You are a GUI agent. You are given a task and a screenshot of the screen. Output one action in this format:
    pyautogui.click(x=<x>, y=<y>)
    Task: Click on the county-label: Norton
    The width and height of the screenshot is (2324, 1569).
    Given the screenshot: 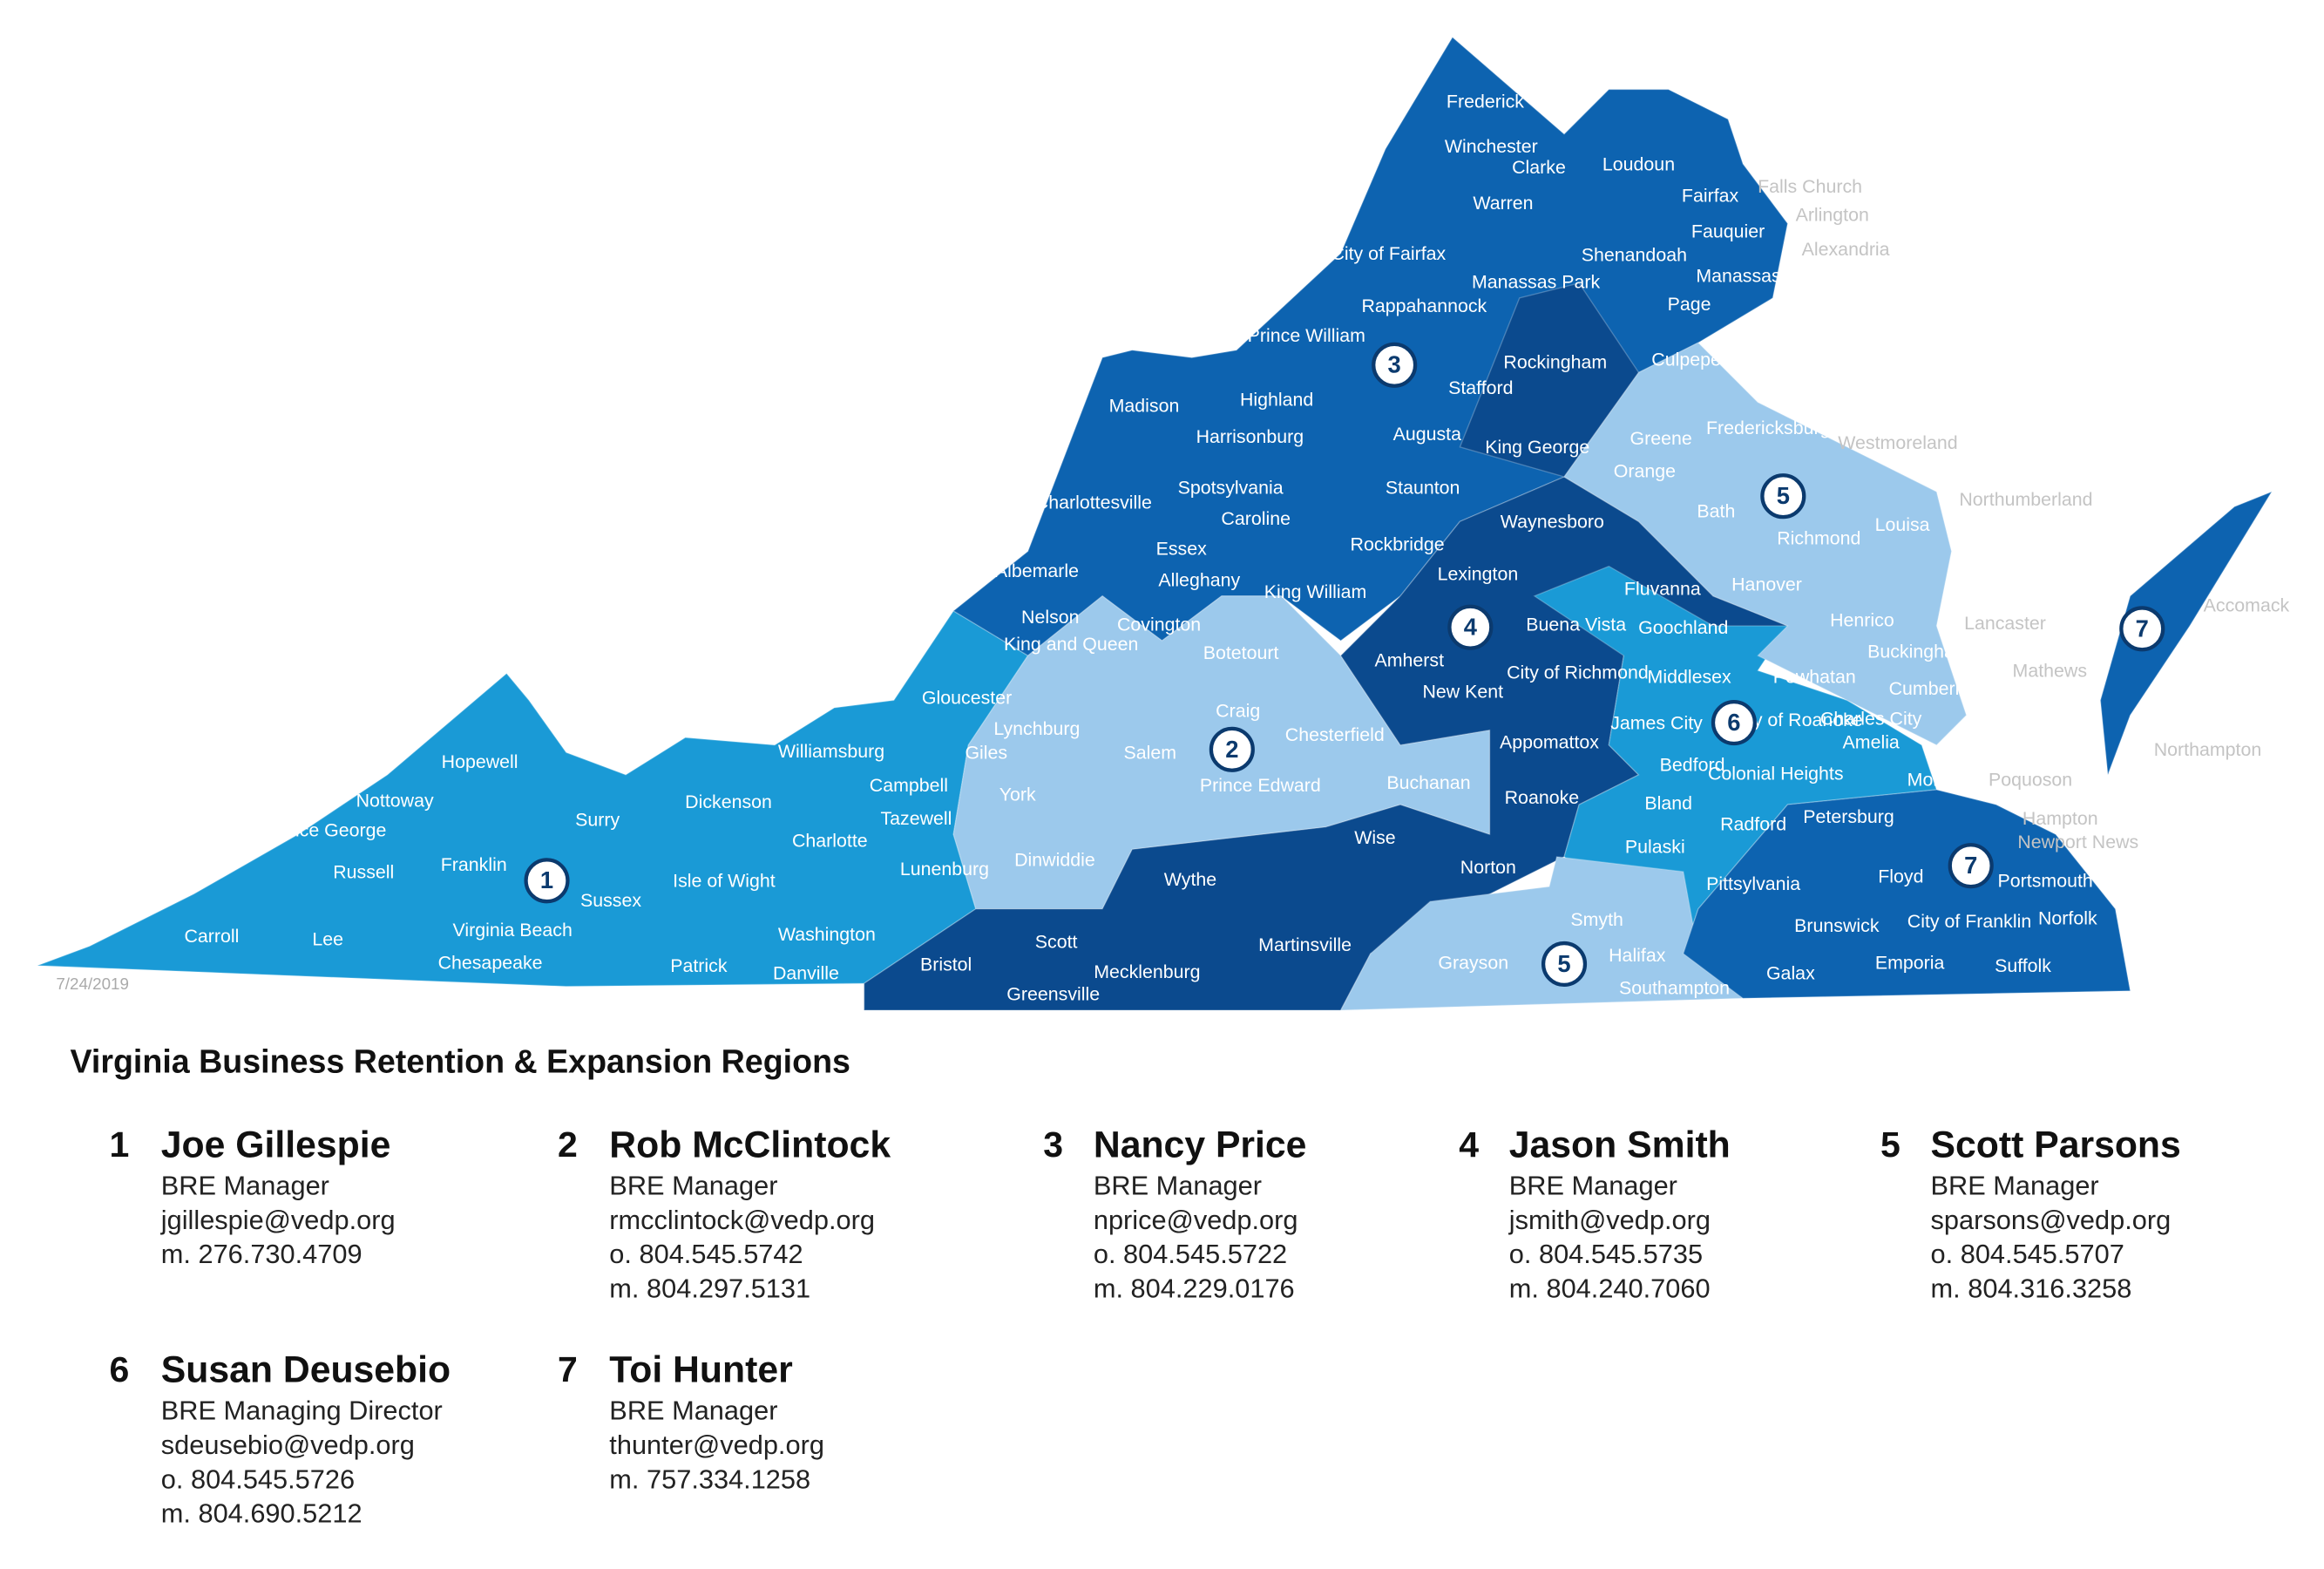 What is the action you would take?
    pyautogui.click(x=1488, y=868)
    